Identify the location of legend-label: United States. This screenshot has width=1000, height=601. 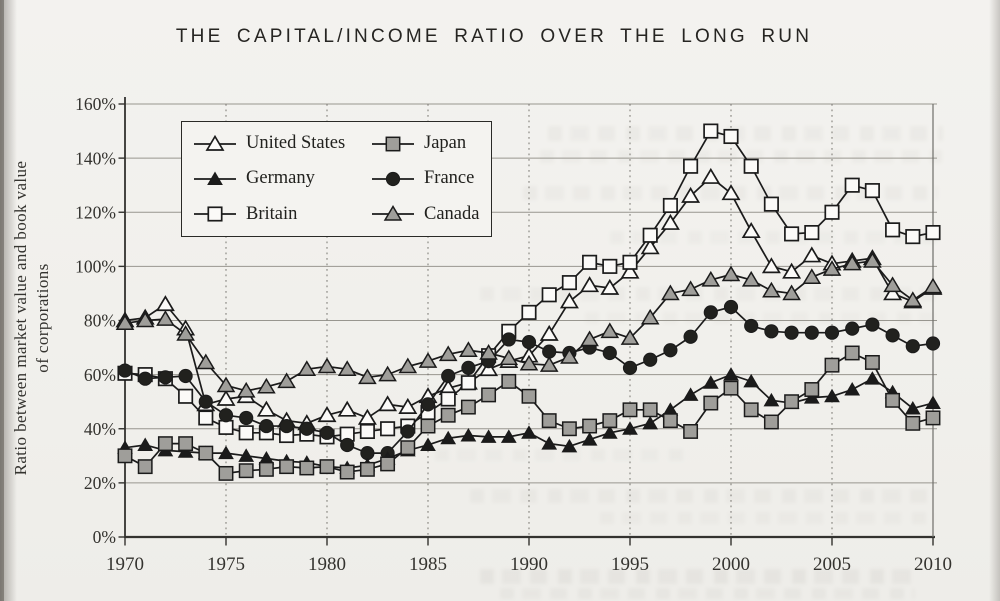
(296, 143).